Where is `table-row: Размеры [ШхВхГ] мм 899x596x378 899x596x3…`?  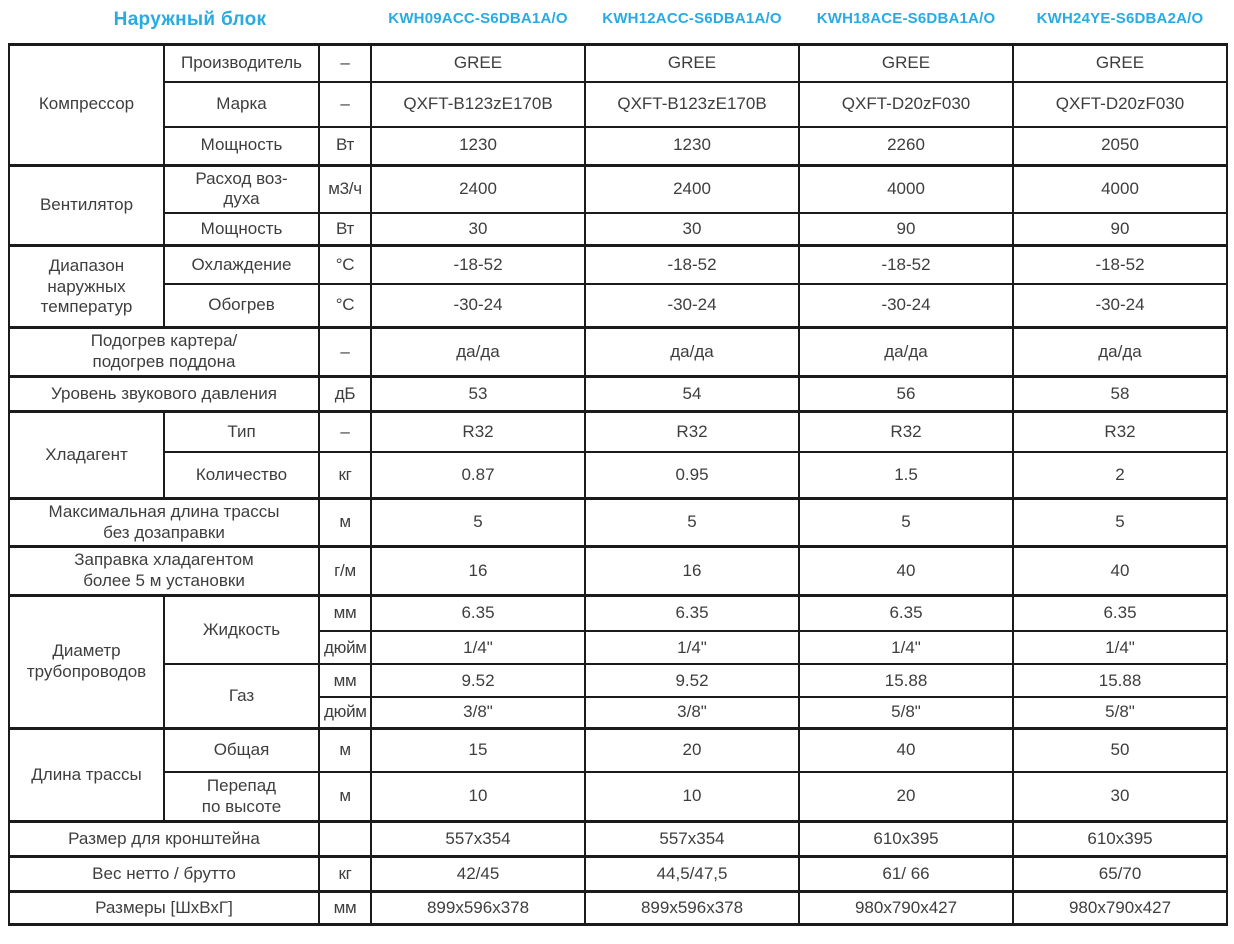 table-row: Размеры [ШхВхГ] мм 899x596x378 899x596x3… is located at coordinates (618, 907).